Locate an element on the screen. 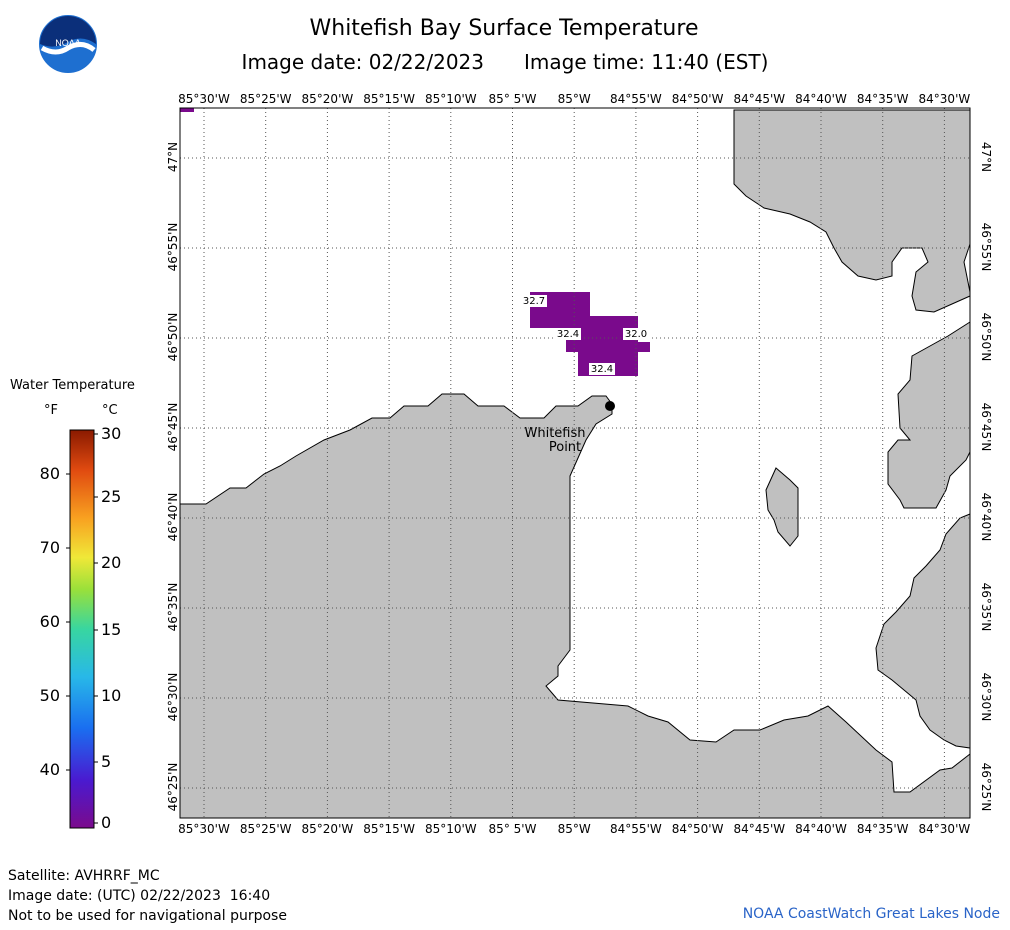  lon-label-bottom: 84°35'W is located at coordinates (882, 829).